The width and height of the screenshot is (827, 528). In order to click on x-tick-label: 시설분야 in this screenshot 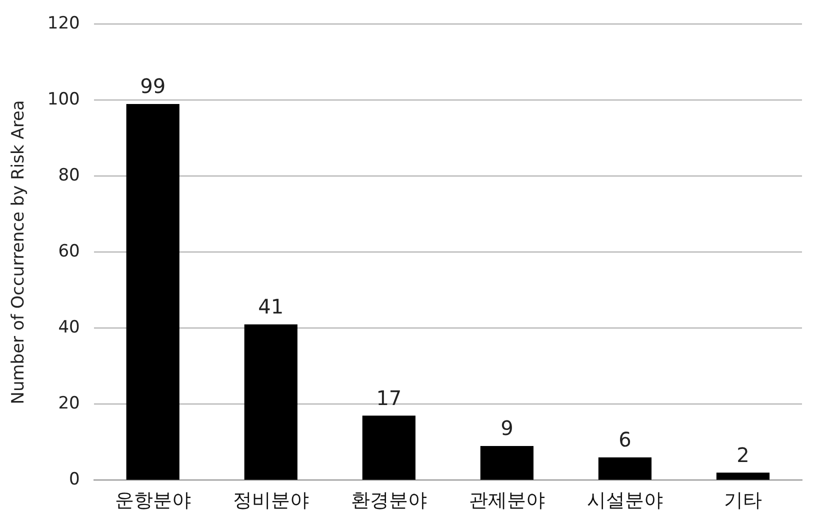, I will do `click(624, 501)`.